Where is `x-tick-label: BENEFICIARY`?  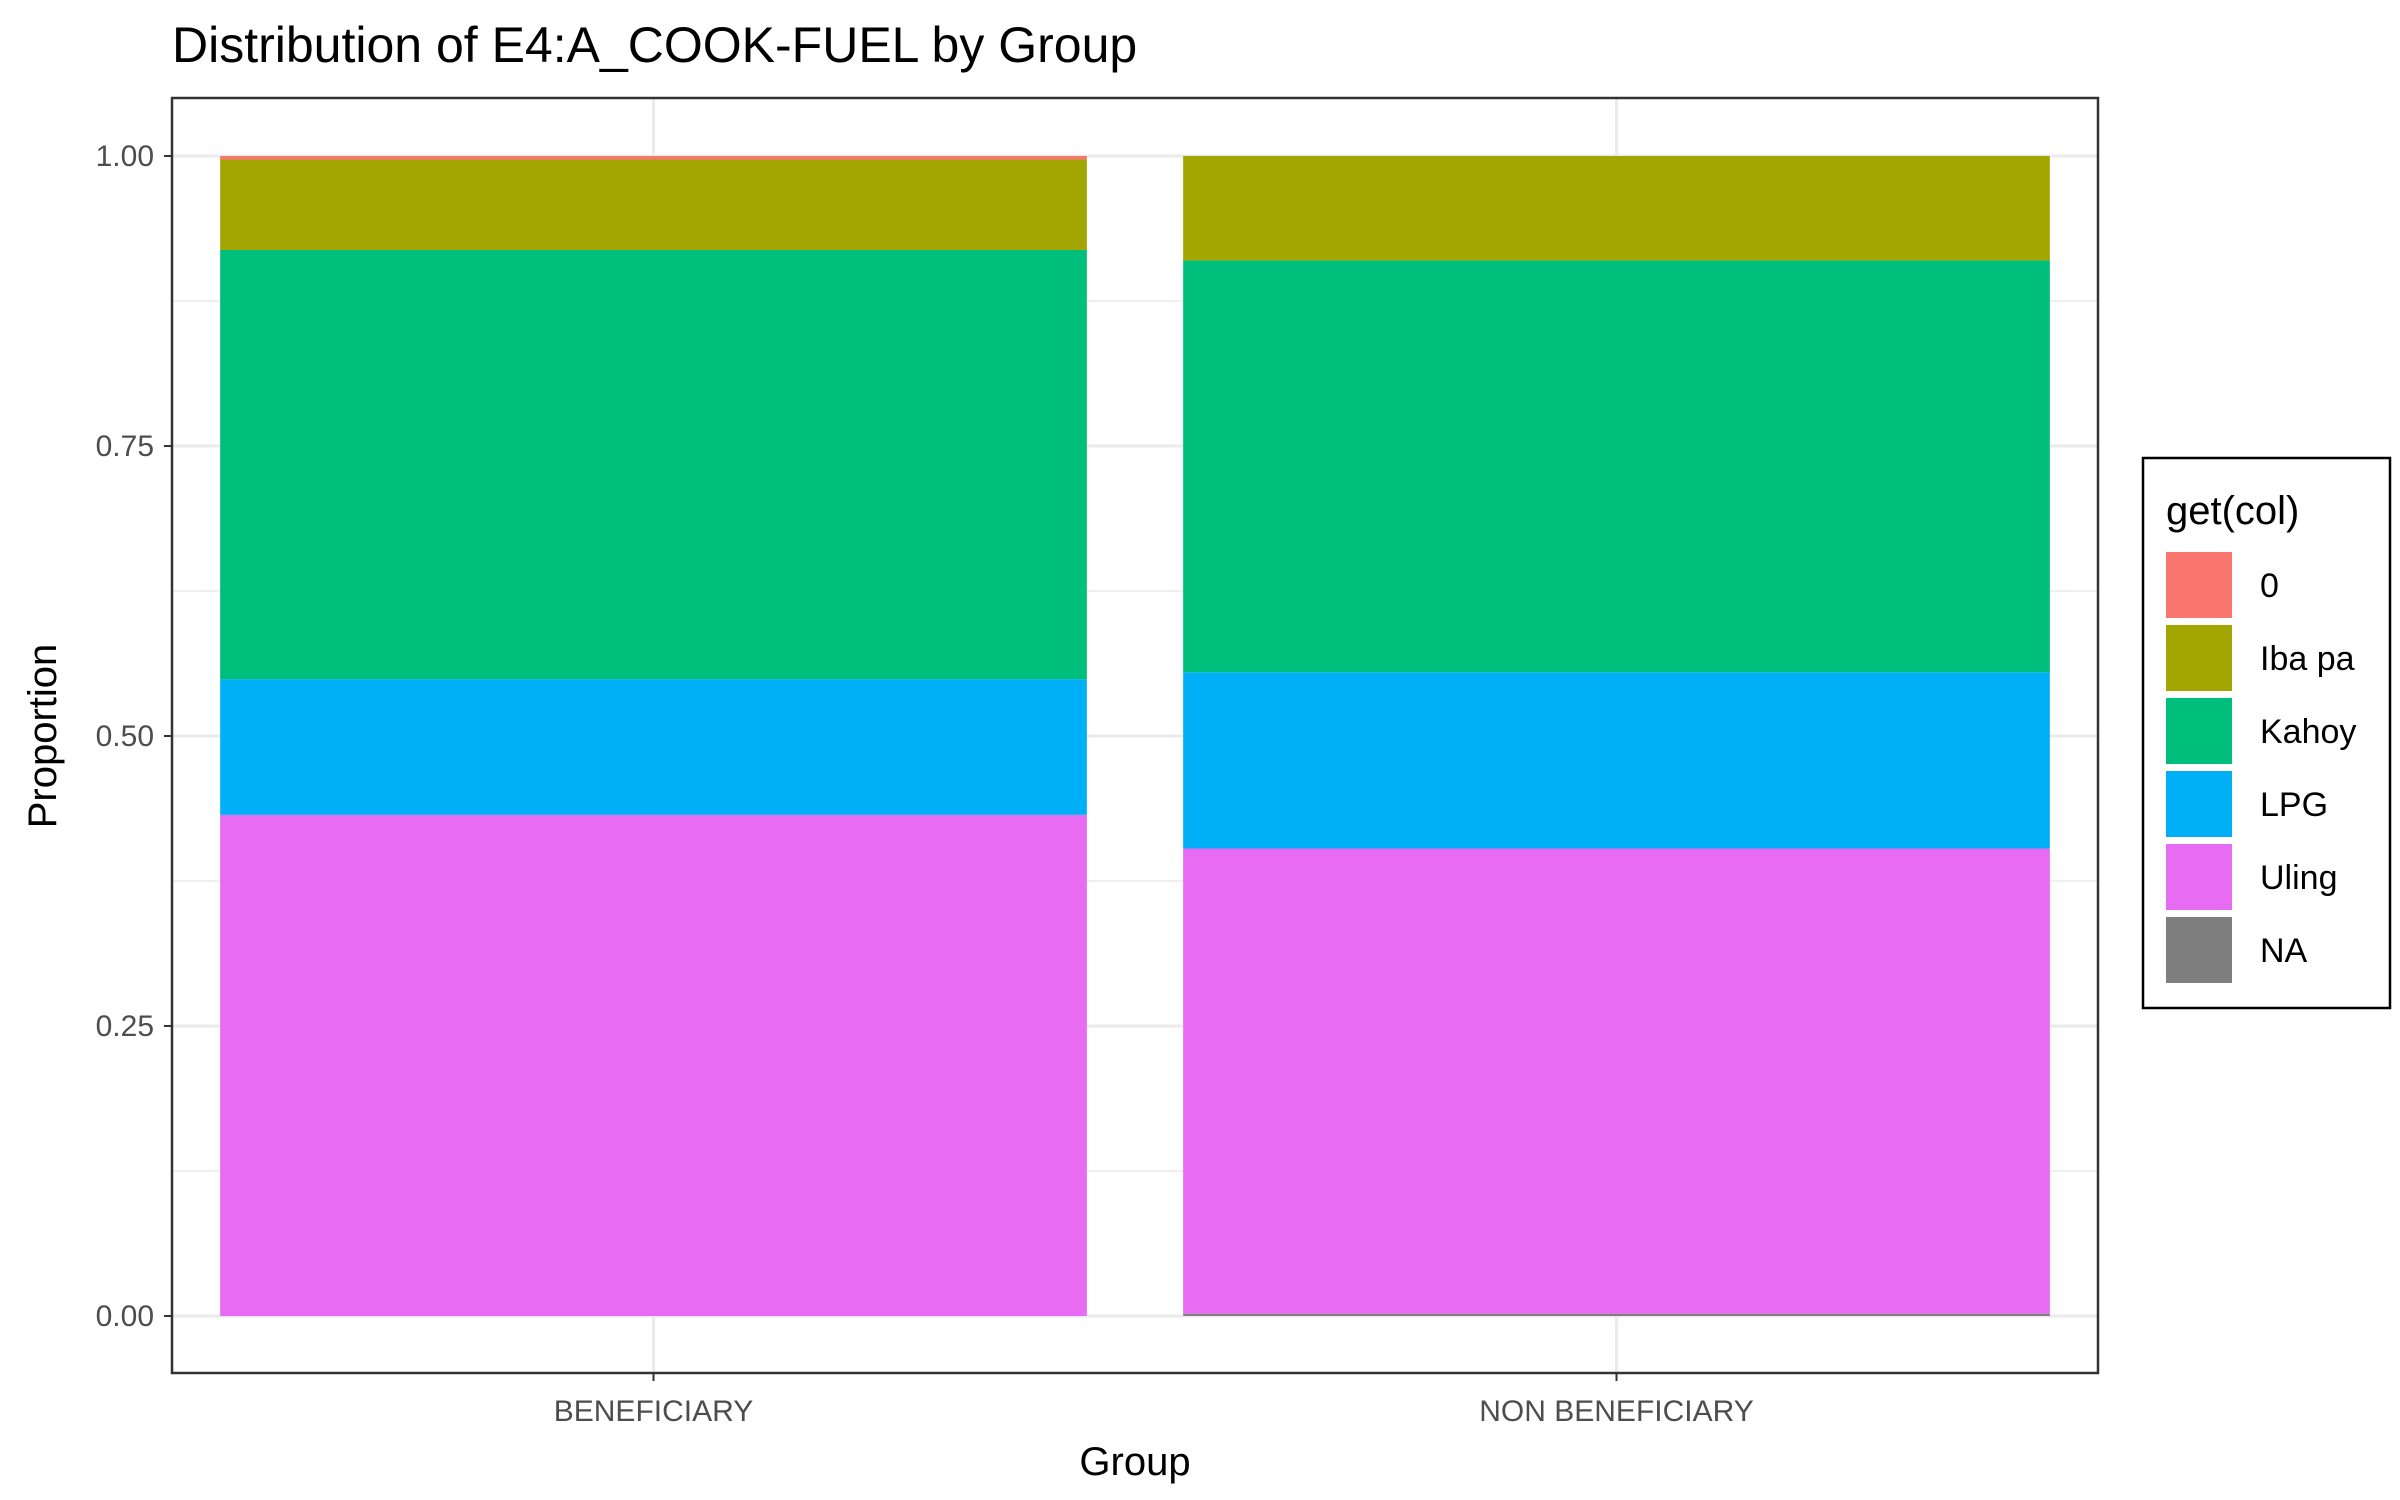 x-tick-label: BENEFICIARY is located at coordinates (654, 1411).